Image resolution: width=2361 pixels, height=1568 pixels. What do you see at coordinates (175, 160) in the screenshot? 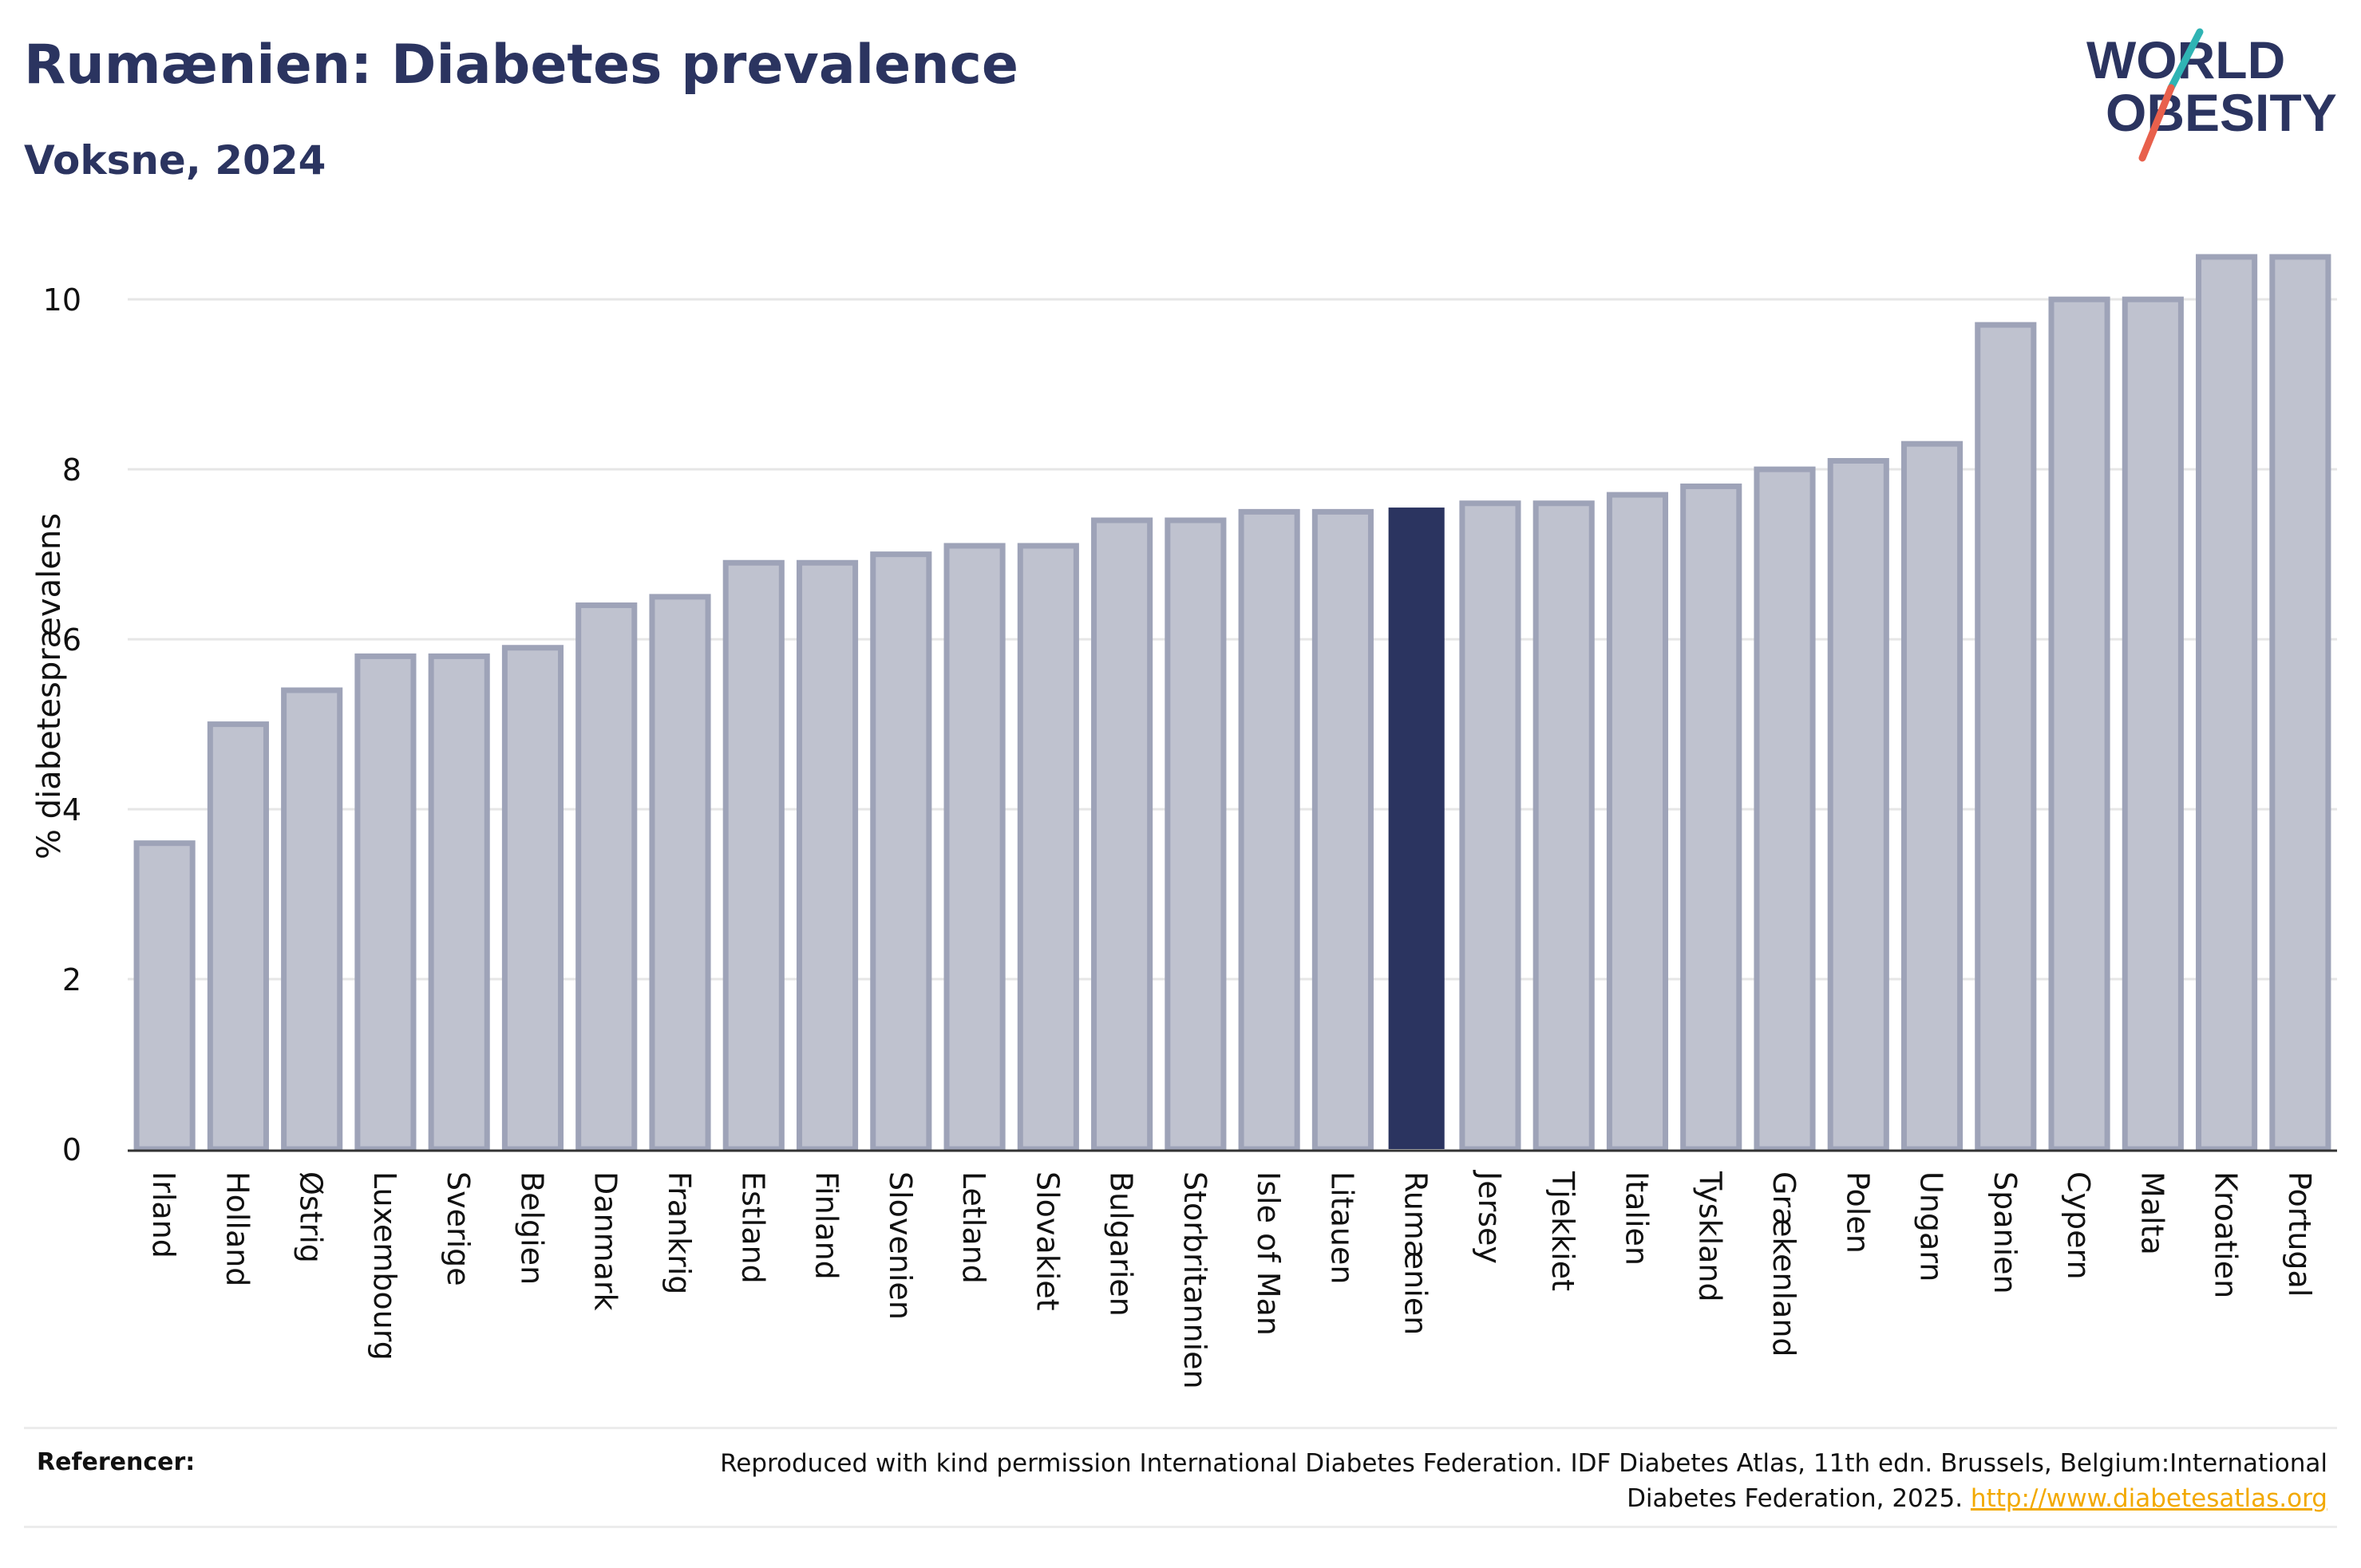
I see `chart-subtitle: Voksne, 2024` at bounding box center [175, 160].